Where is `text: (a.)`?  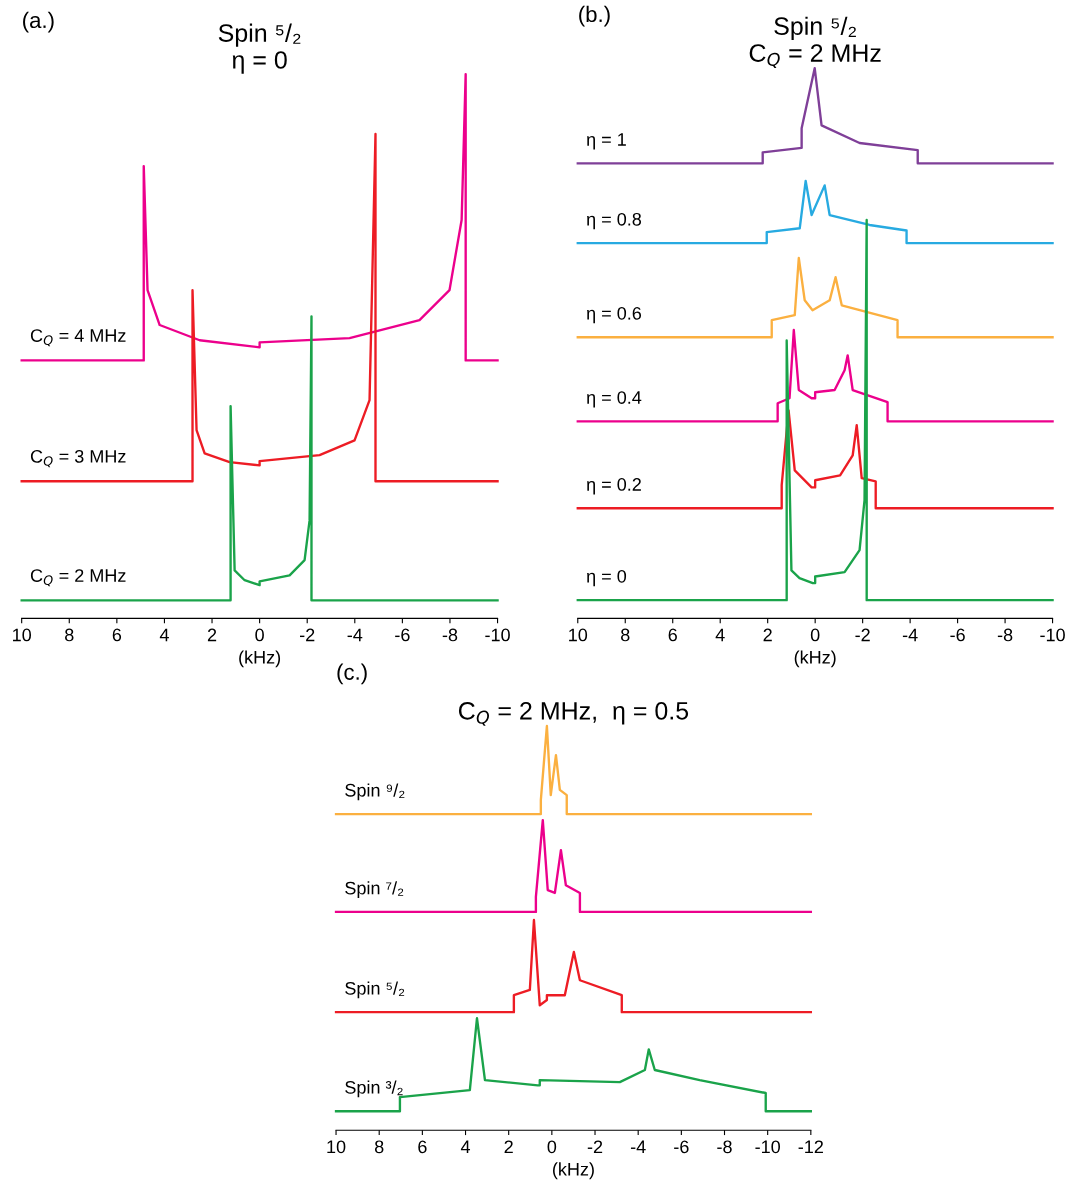
text: (a.) is located at coordinates (38, 22).